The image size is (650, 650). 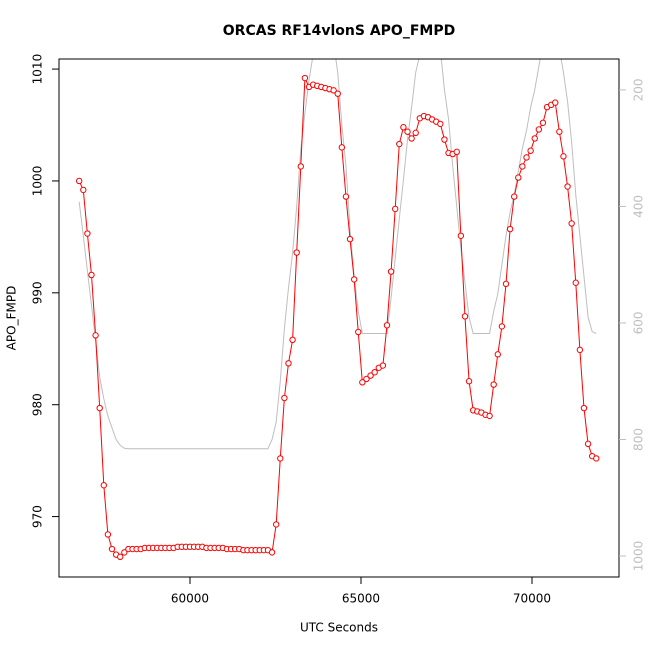 What do you see at coordinates (639, 89) in the screenshot?
I see `y2-tick-label: 200` at bounding box center [639, 89].